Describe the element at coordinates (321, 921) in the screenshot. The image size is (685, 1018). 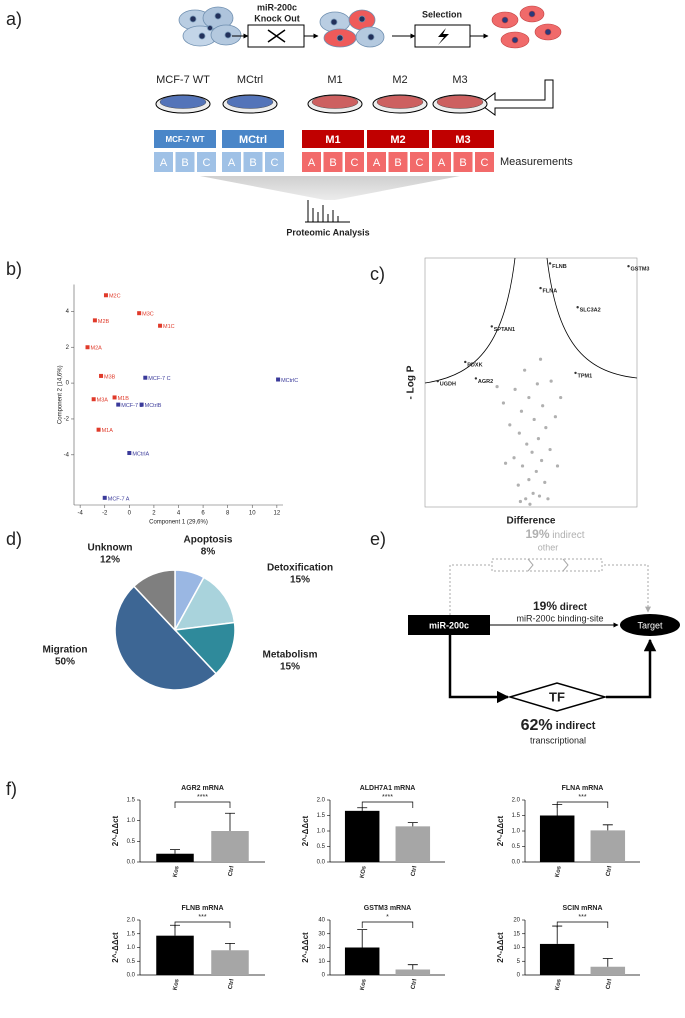
I see `y-tick-label: 40` at that location.